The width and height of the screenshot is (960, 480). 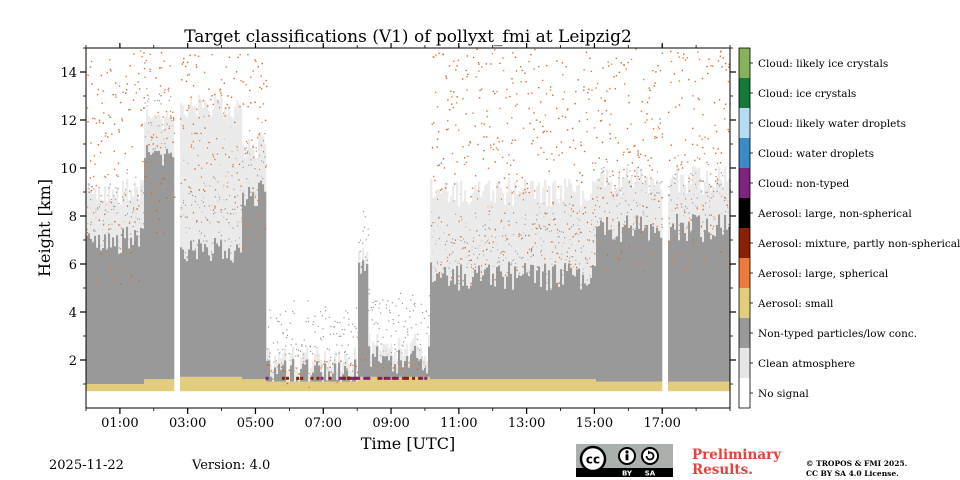 I want to click on preliminary-results-note: Preliminary Results., so click(x=737, y=462).